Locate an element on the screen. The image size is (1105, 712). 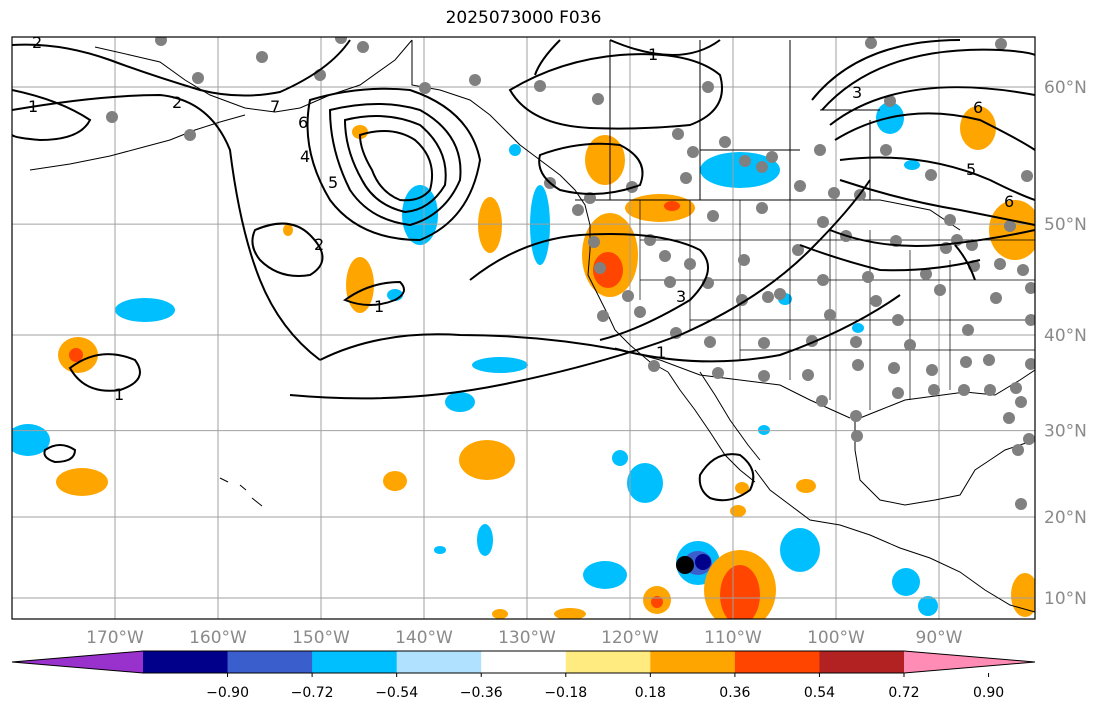
colorbar-label-8: 0.72 is located at coordinates (903, 693).